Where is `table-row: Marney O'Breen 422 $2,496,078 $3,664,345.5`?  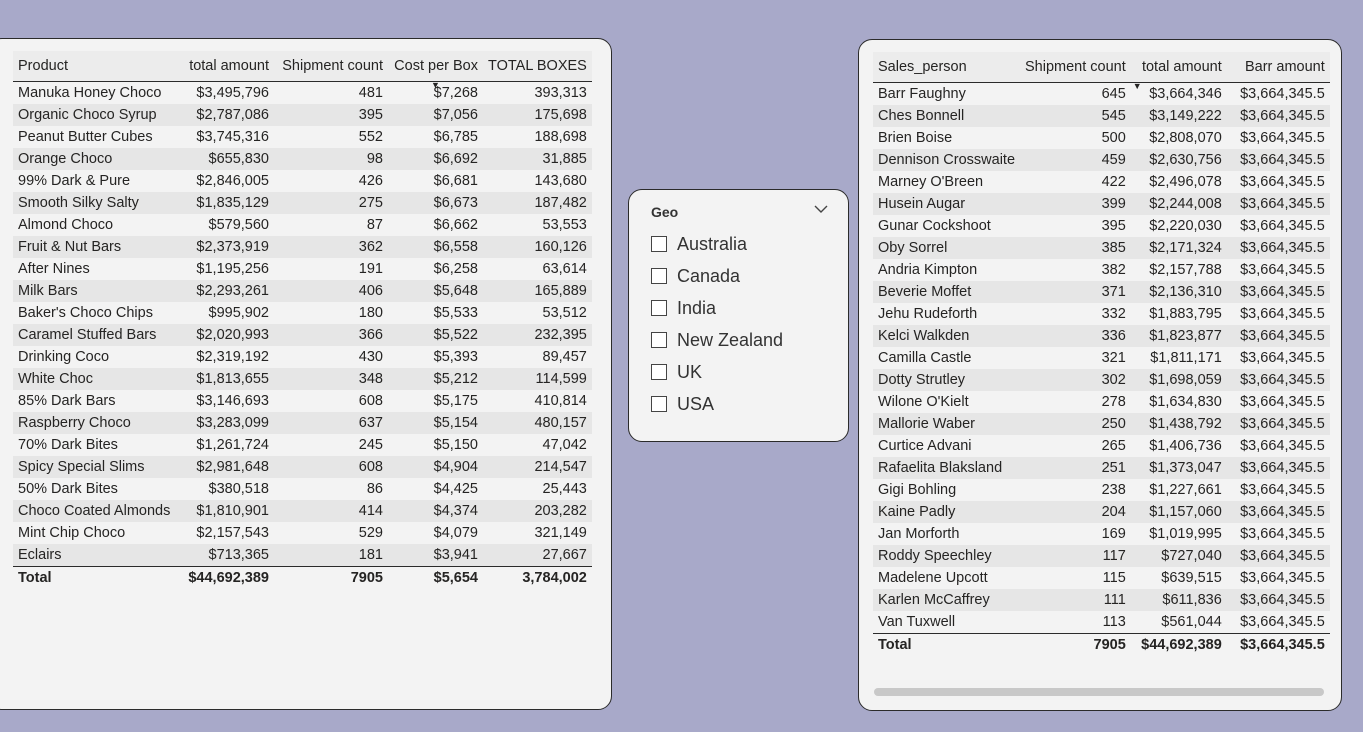
table-row: Marney O'Breen 422 $2,496,078 $3,664,345.5 is located at coordinates (1101, 181).